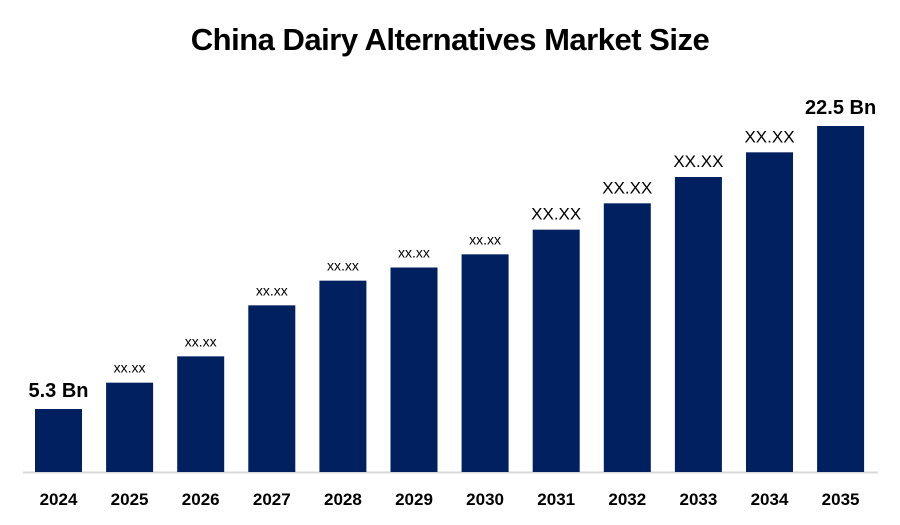 Image resolution: width=900 pixels, height=525 pixels. I want to click on bar-2028, so click(343, 376).